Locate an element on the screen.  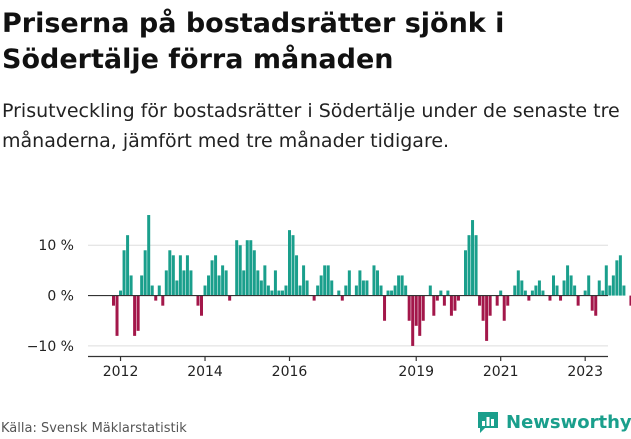
x-axis is located at coordinates (348, 327).